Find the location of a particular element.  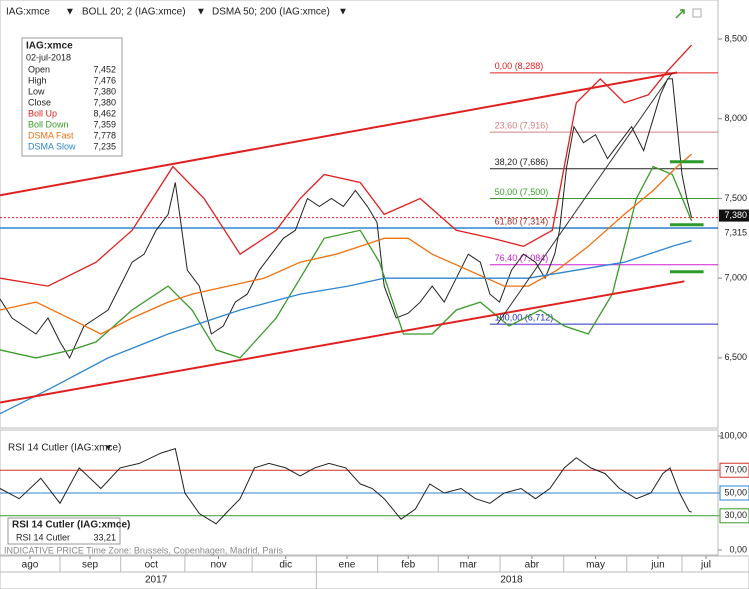

info-box-frame is located at coordinates (72, 97).